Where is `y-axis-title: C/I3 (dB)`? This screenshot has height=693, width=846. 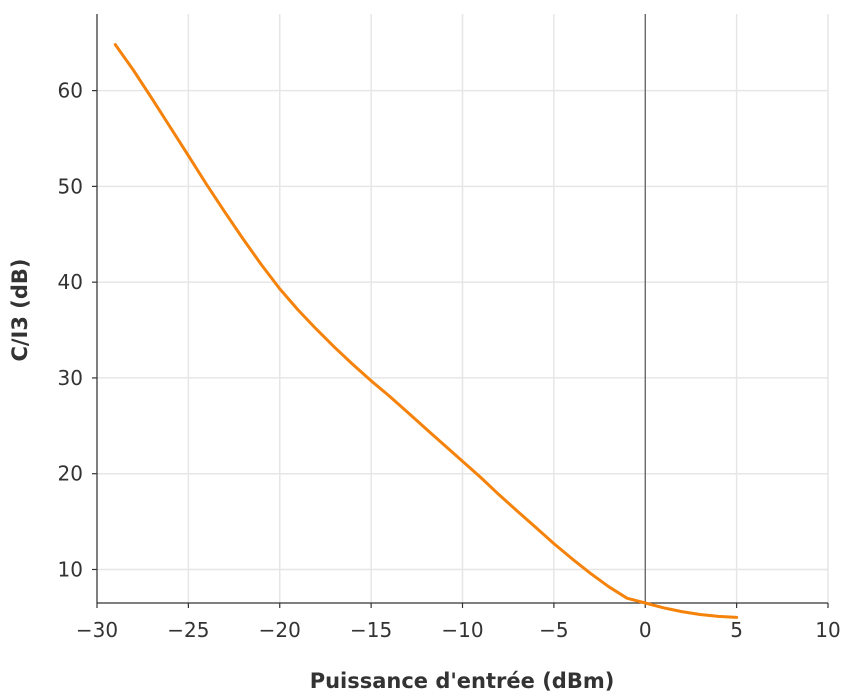 y-axis-title: C/I3 (dB) is located at coordinates (20, 309).